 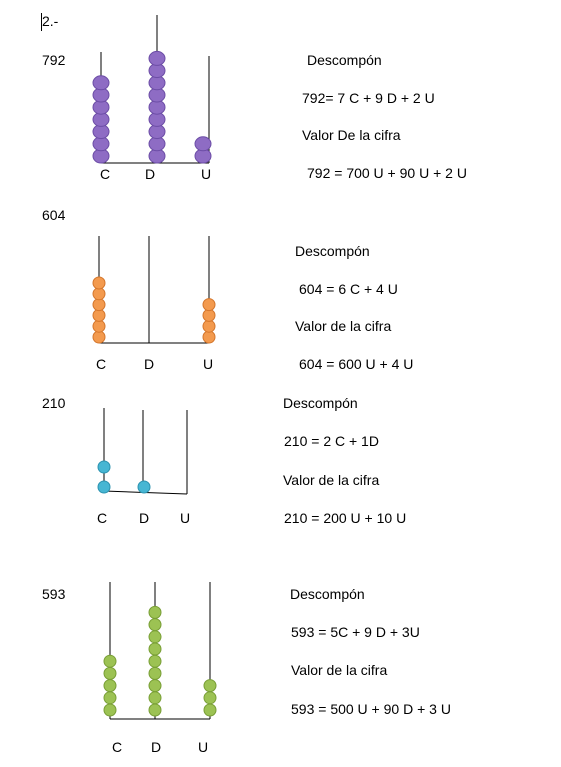 What do you see at coordinates (54, 60) in the screenshot?
I see `section-1-number: 792` at bounding box center [54, 60].